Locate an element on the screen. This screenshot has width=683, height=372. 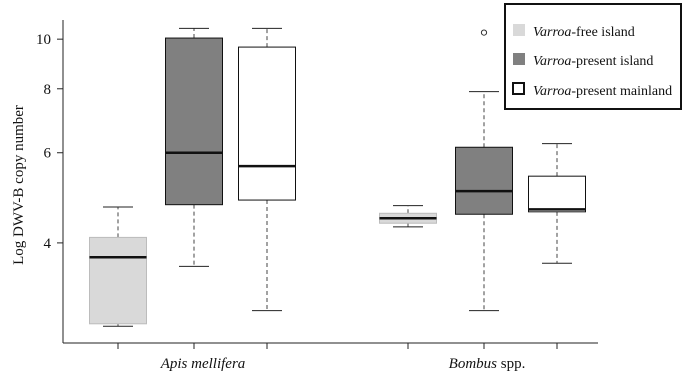
legend-label-rest: -free island is located at coordinates (602, 32).